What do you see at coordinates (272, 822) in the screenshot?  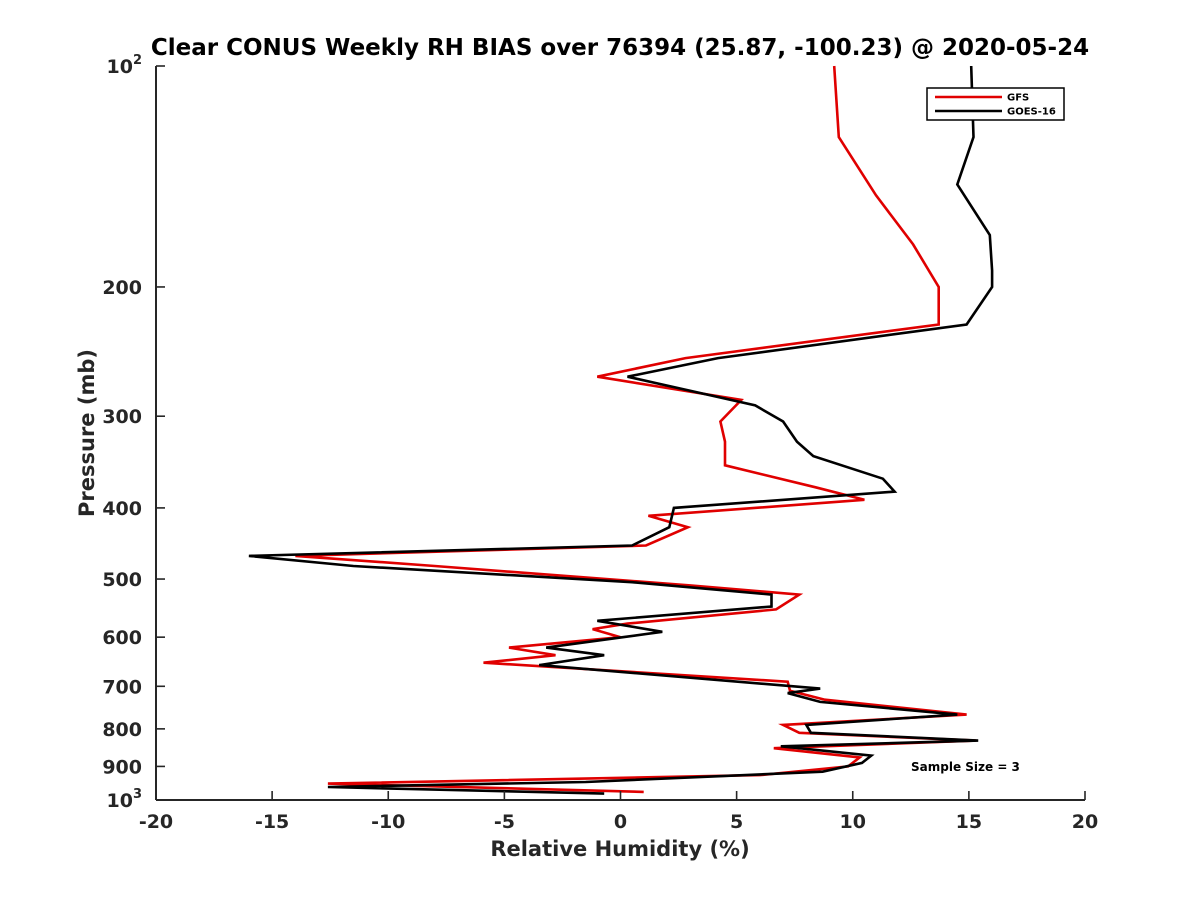 I see `x-tick-label: -15` at bounding box center [272, 822].